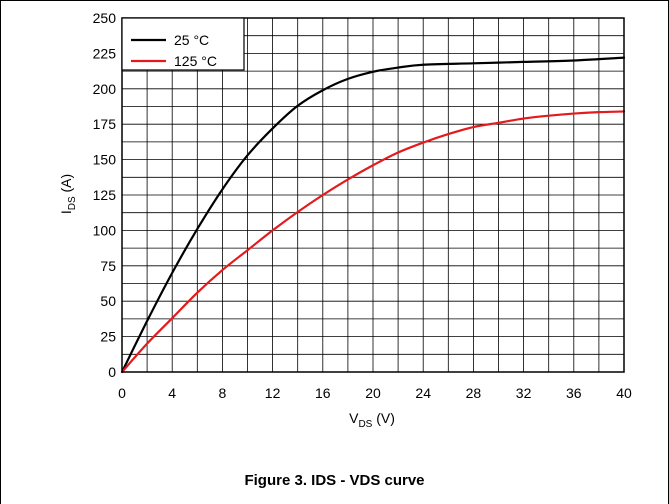 This screenshot has height=504, width=669. What do you see at coordinates (195, 61) in the screenshot?
I see `legend-label-125c: 125 °C` at bounding box center [195, 61].